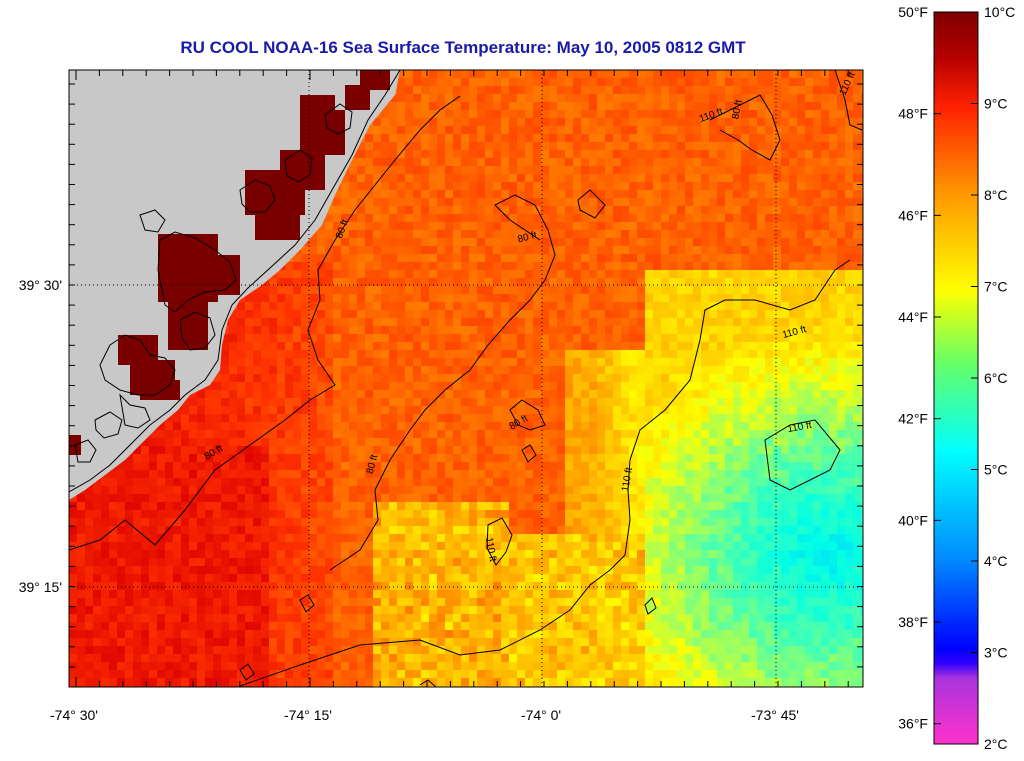  I want to click on colorbar-fahrenheit-label: 46°F, so click(913, 215).